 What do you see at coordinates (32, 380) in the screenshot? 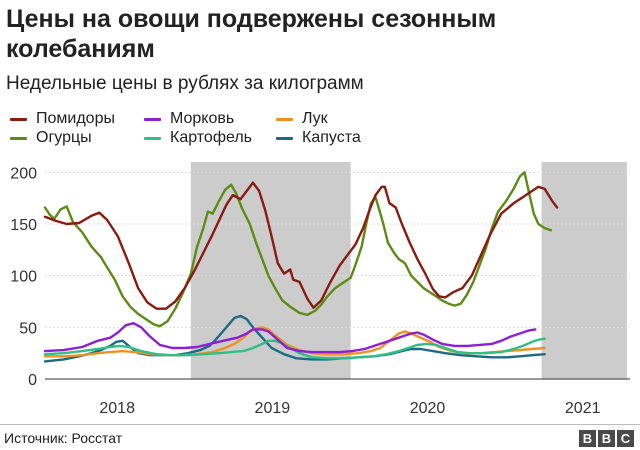
I see `y-tick-label: 0` at bounding box center [32, 380].